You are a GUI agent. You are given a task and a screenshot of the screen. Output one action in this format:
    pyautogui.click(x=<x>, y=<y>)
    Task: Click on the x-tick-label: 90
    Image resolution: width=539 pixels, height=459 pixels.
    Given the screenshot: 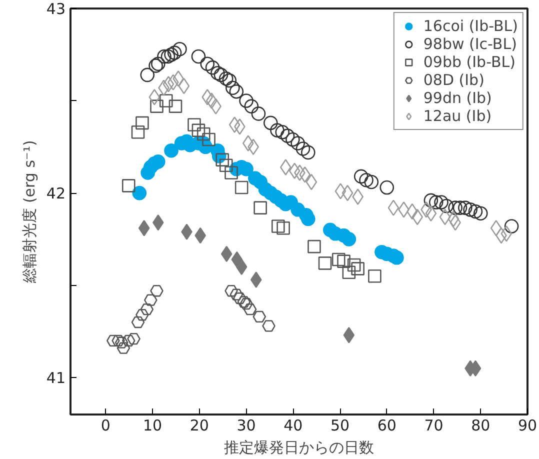 What is the action you would take?
    pyautogui.click(x=528, y=425)
    